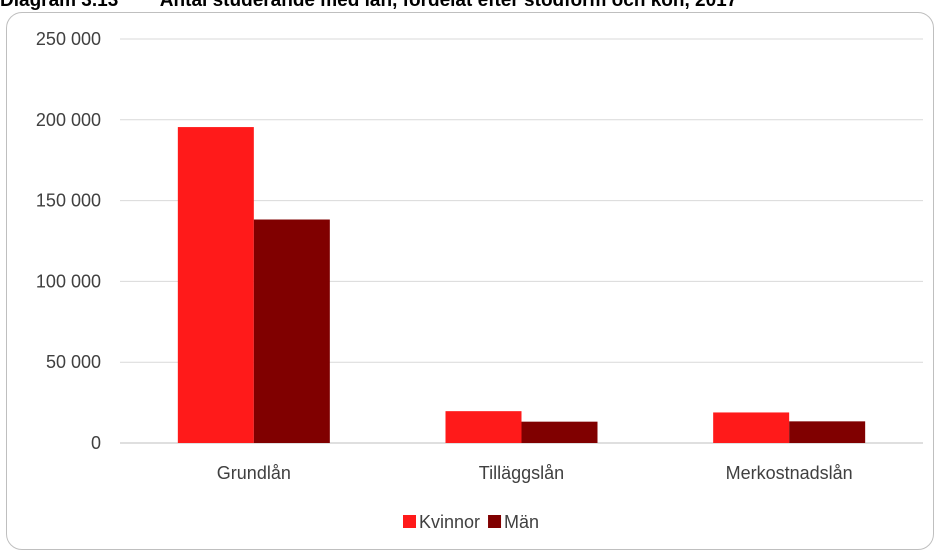  I want to click on x-tick-label: Tilläggslån, so click(521, 473).